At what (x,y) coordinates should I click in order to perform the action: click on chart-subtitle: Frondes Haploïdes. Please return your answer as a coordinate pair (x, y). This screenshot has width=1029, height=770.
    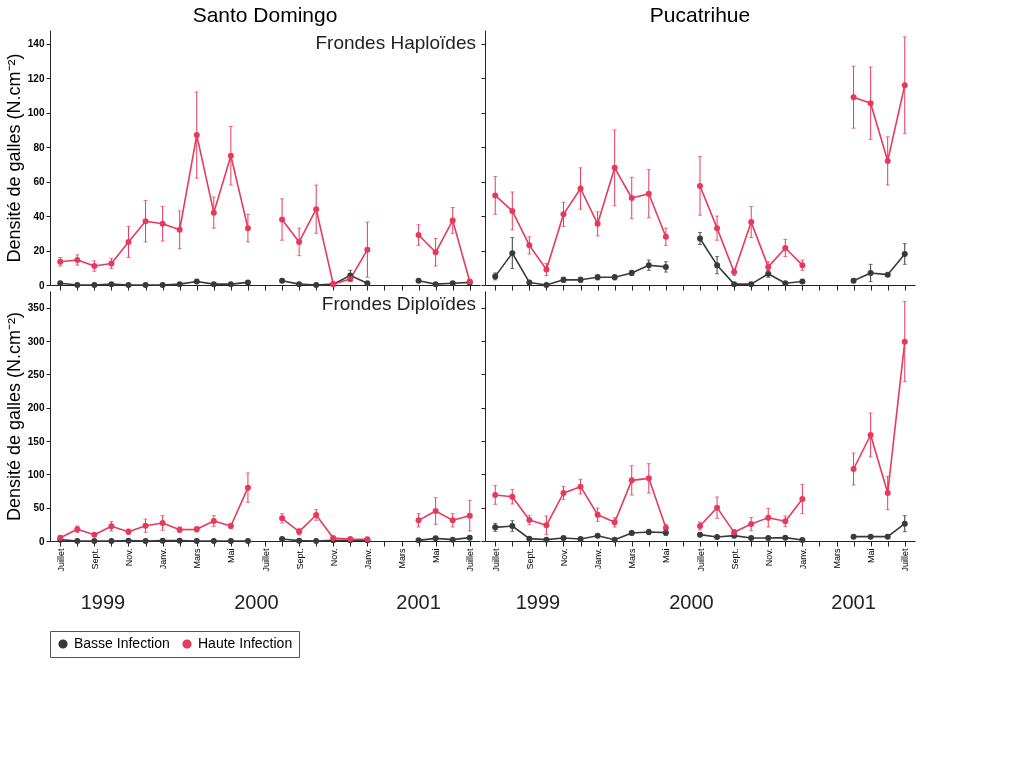
    Looking at the image, I should click on (395, 42).